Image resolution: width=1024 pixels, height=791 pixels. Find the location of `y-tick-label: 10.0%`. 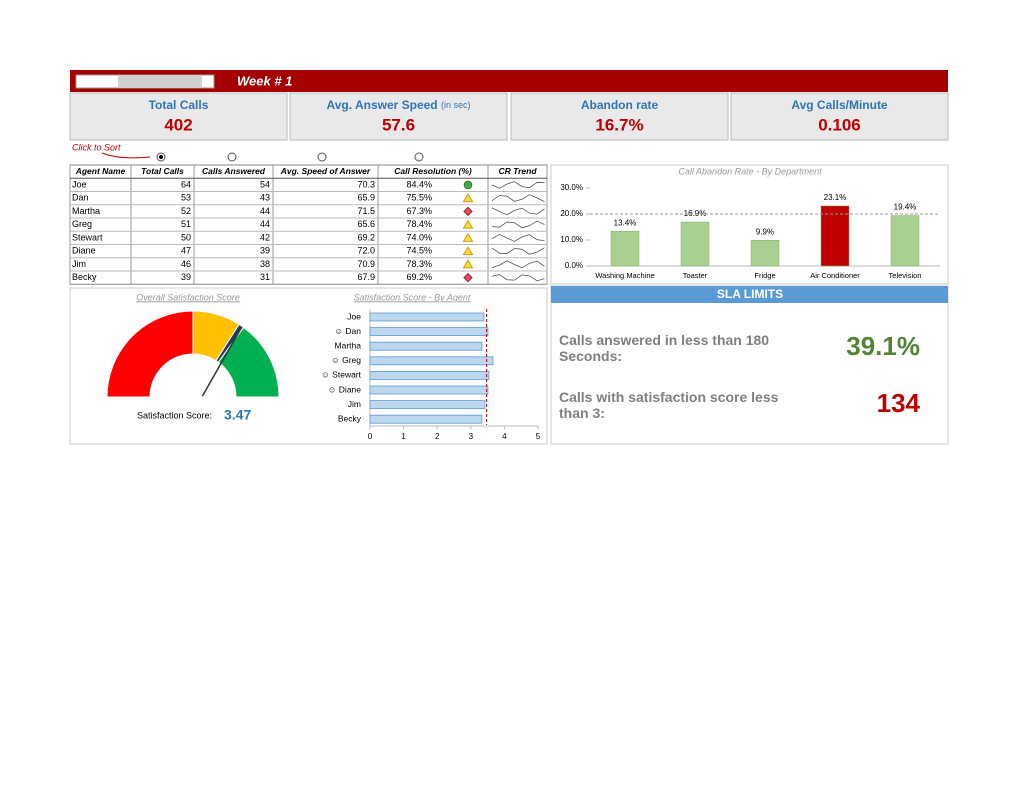

y-tick-label: 10.0% is located at coordinates (571, 239).